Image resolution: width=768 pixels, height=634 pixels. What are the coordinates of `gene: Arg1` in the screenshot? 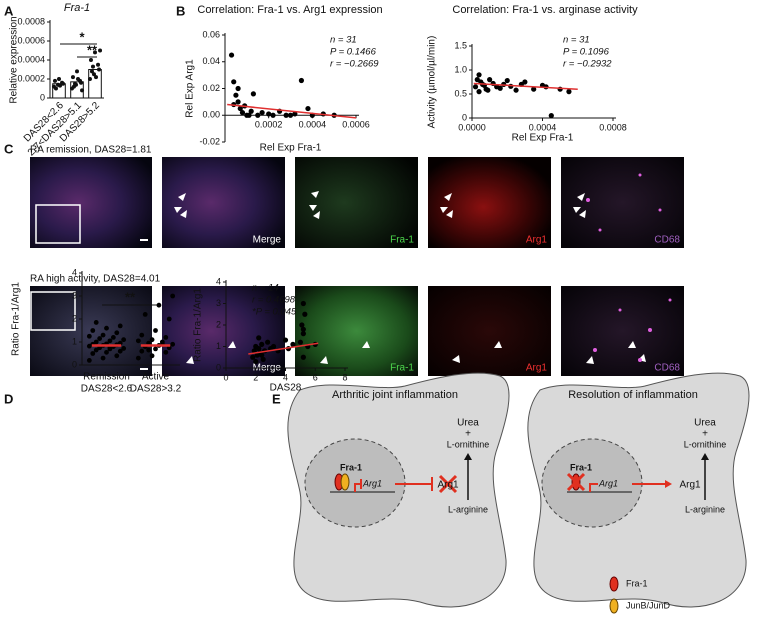 It's located at (608, 483).